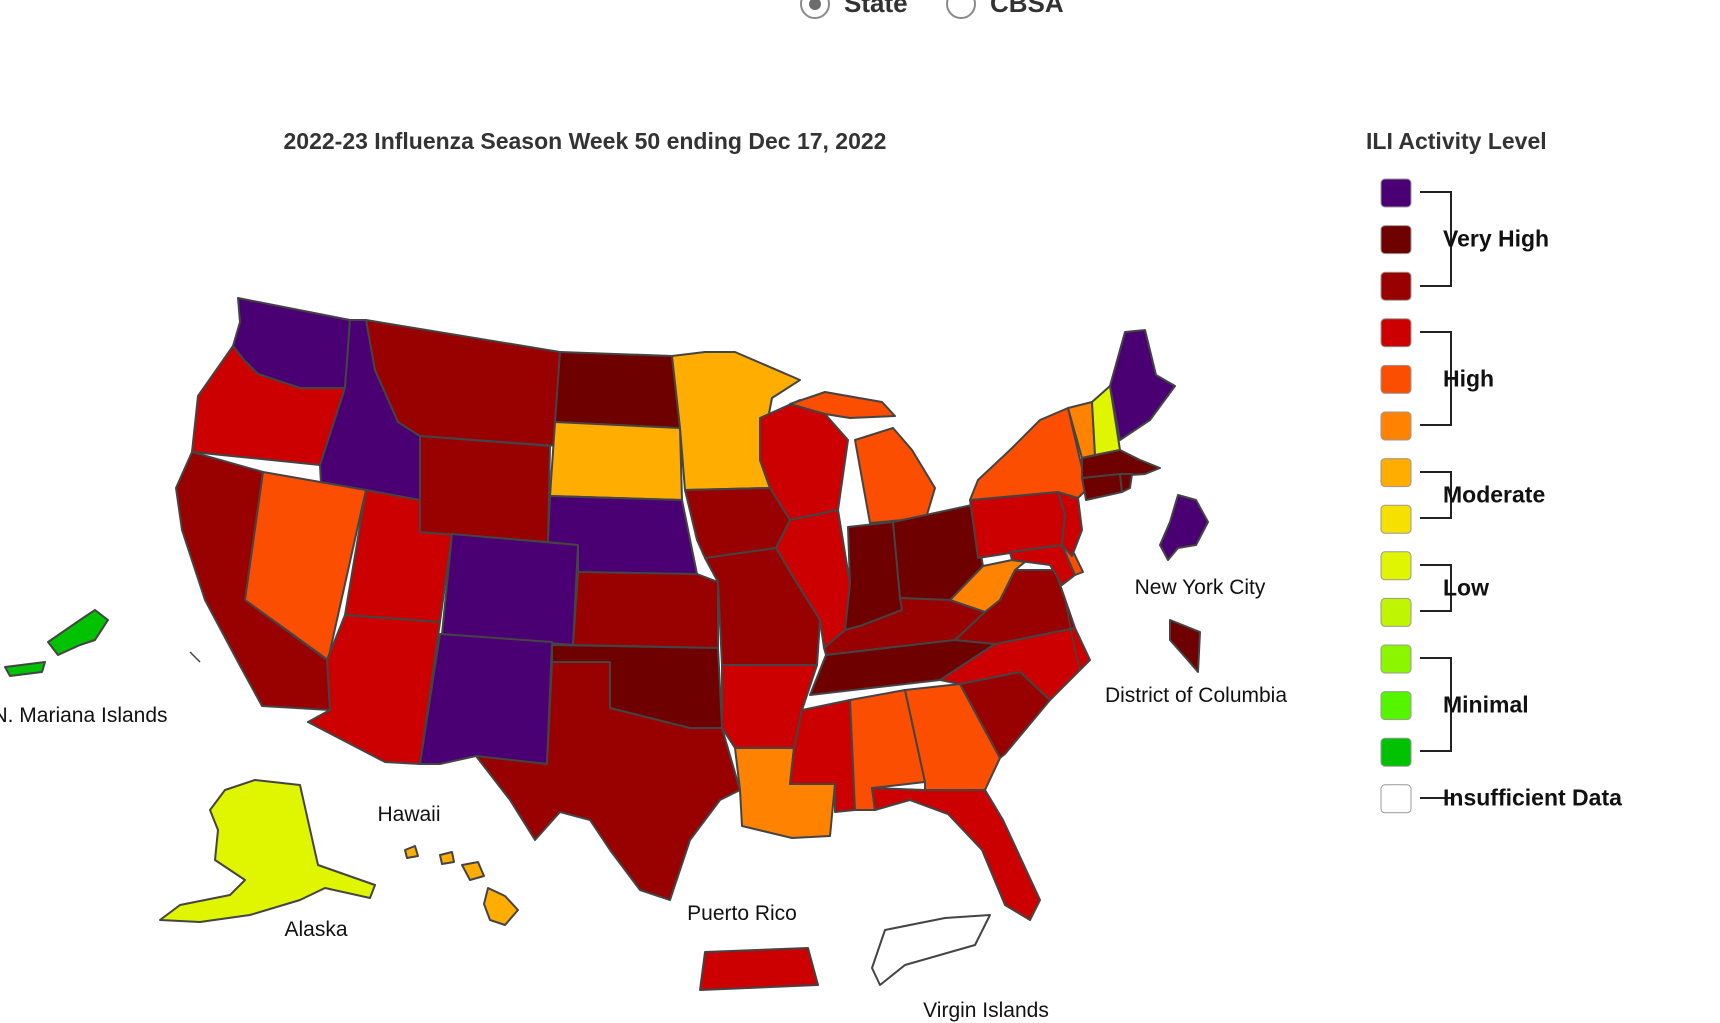 The width and height of the screenshot is (1720, 1023). I want to click on michigan-up-region, so click(842, 405).